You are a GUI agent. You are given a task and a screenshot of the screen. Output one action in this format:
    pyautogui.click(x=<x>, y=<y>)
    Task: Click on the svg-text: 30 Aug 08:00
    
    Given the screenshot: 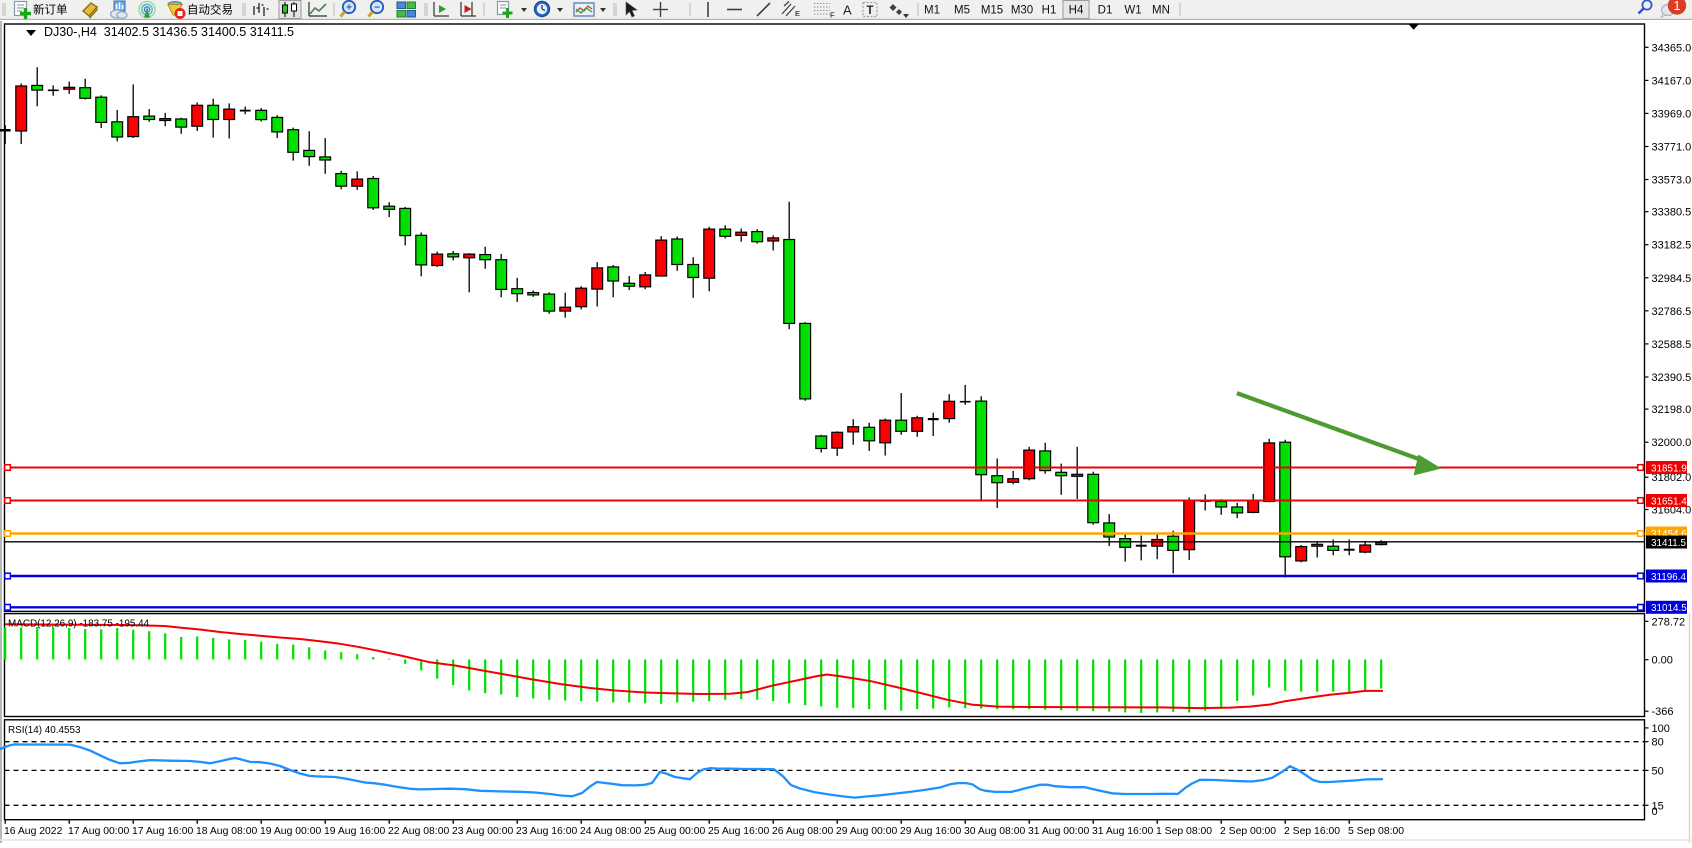 What is the action you would take?
    pyautogui.click(x=994, y=831)
    